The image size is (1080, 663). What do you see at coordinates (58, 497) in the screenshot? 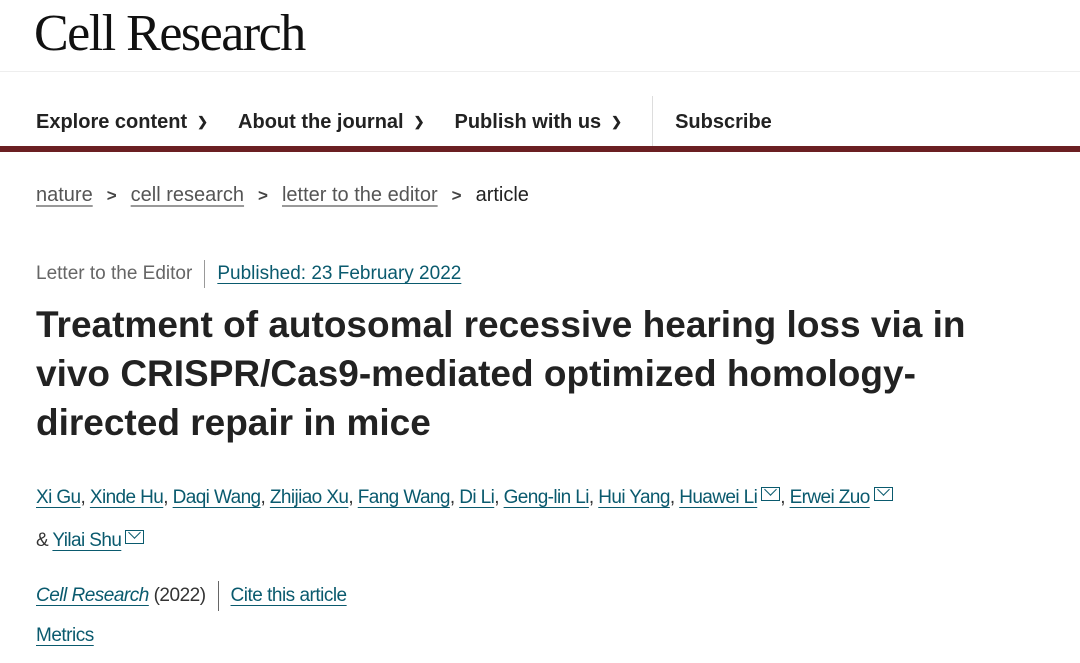
I see `author-link: Xi Gu` at bounding box center [58, 497].